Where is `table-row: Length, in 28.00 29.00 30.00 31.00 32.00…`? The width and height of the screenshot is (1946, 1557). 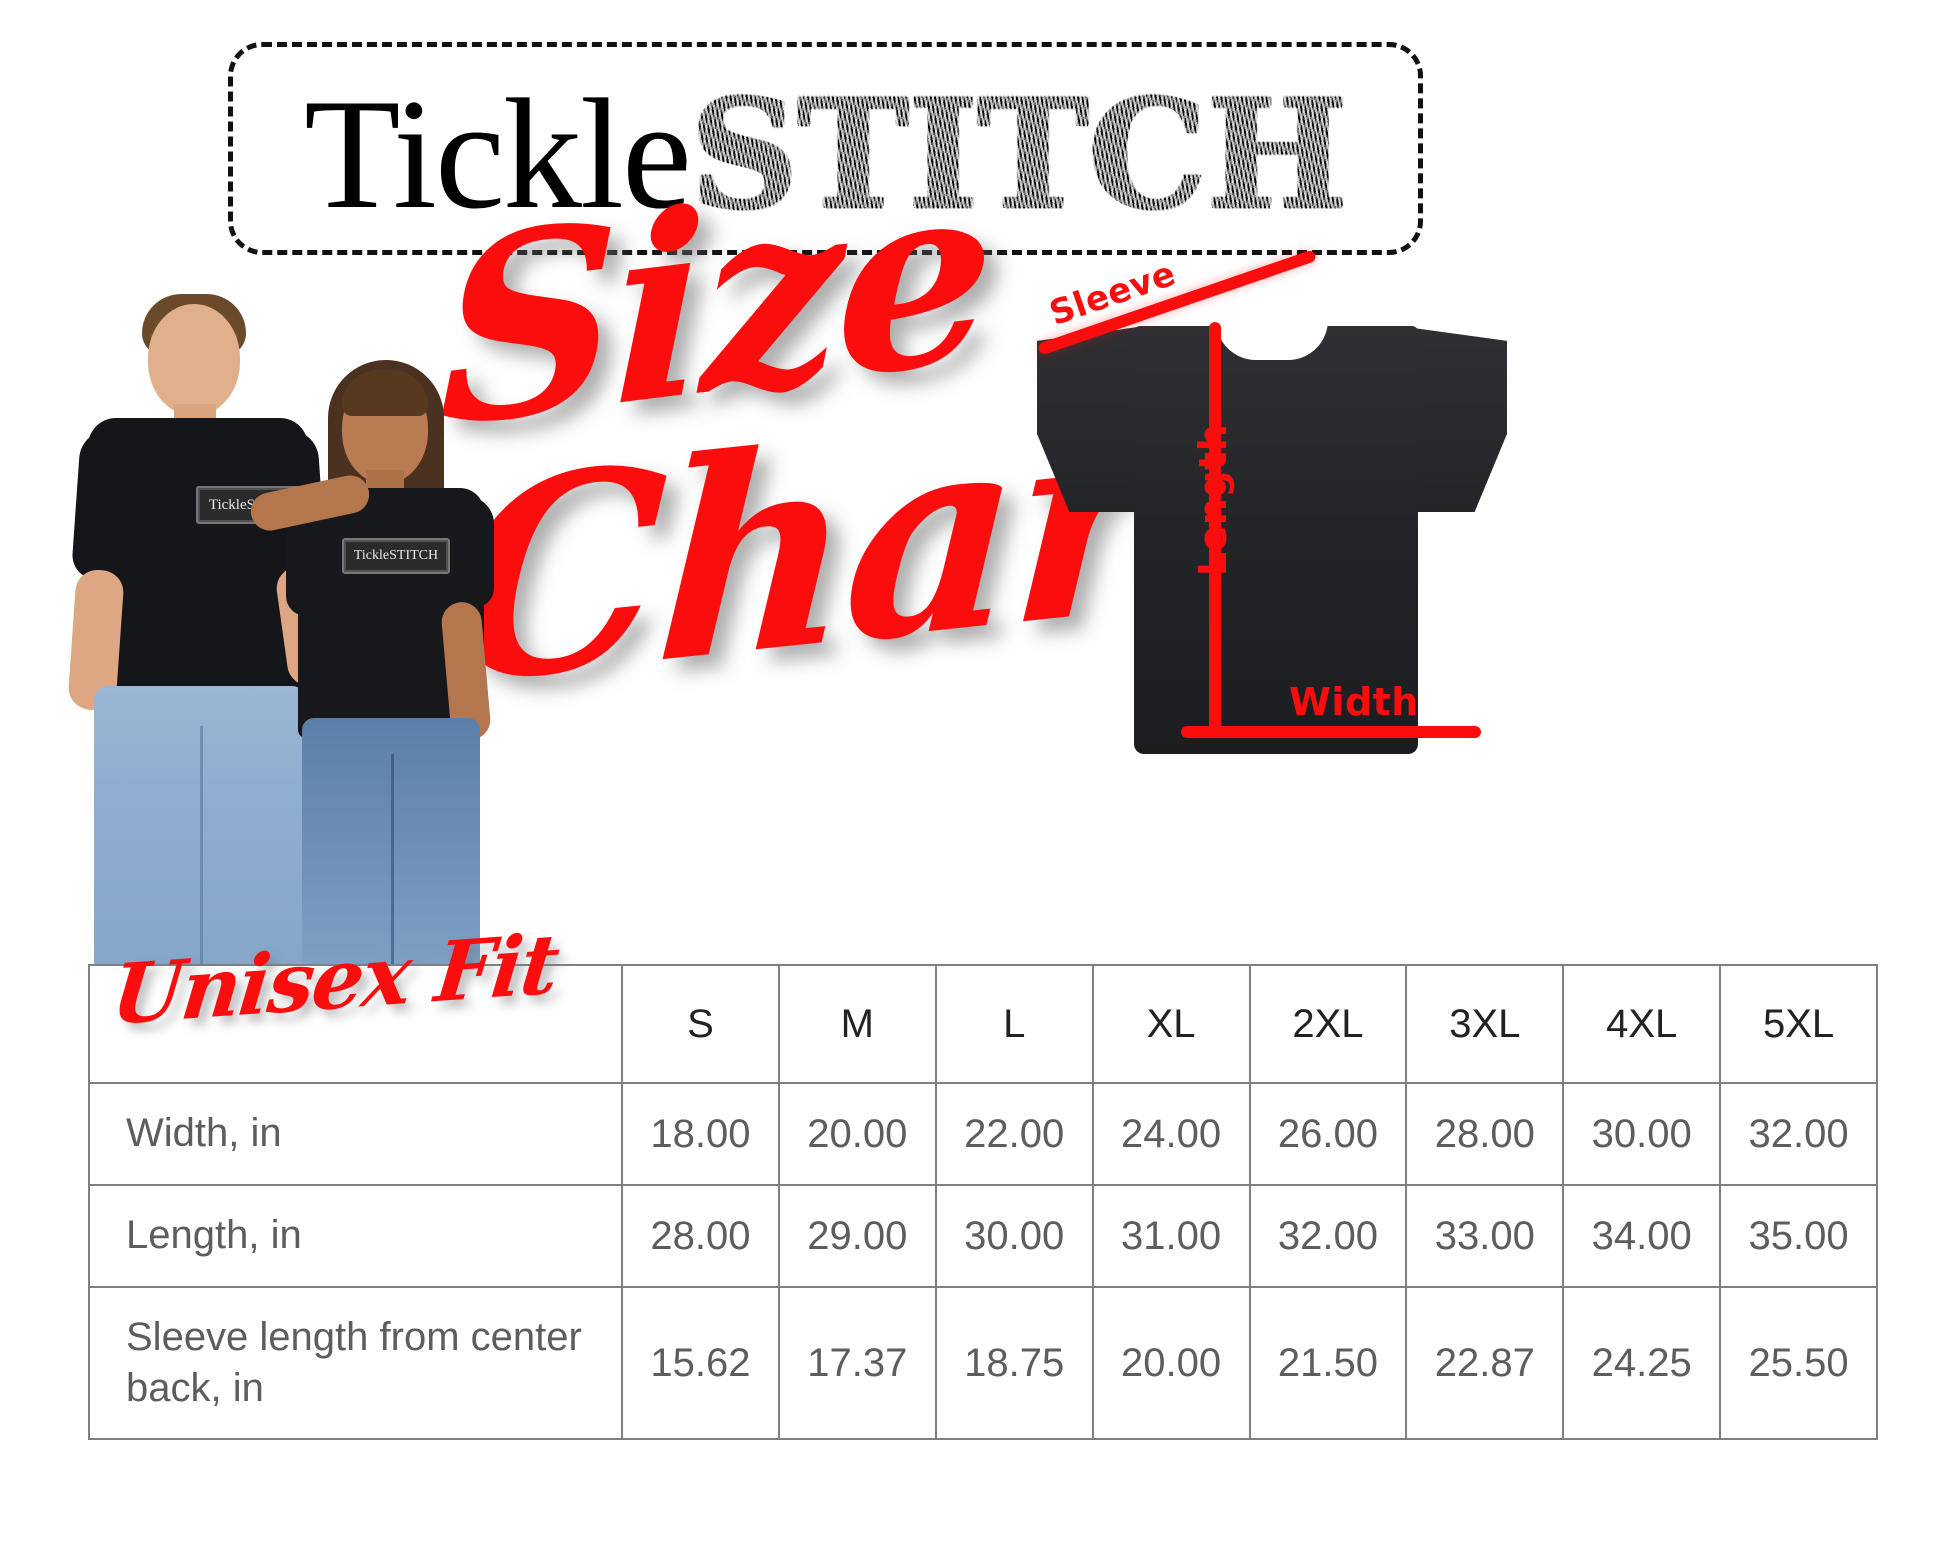
table-row: Length, in 28.00 29.00 30.00 31.00 32.00… is located at coordinates (983, 1236).